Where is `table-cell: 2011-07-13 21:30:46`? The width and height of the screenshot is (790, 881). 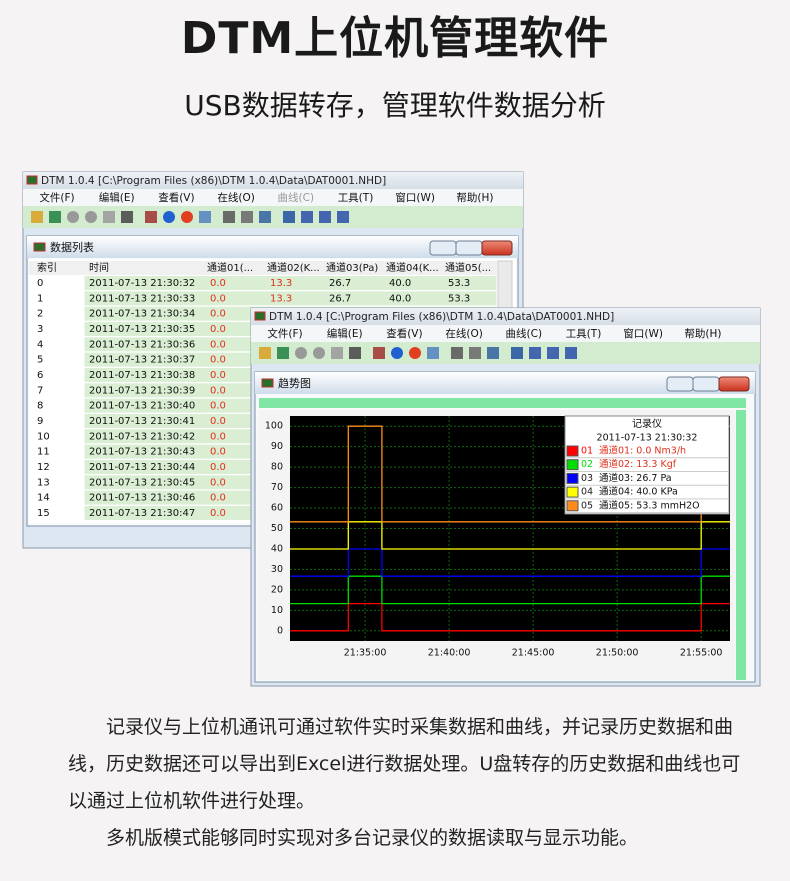 table-cell: 2011-07-13 21:30:46 is located at coordinates (142, 498).